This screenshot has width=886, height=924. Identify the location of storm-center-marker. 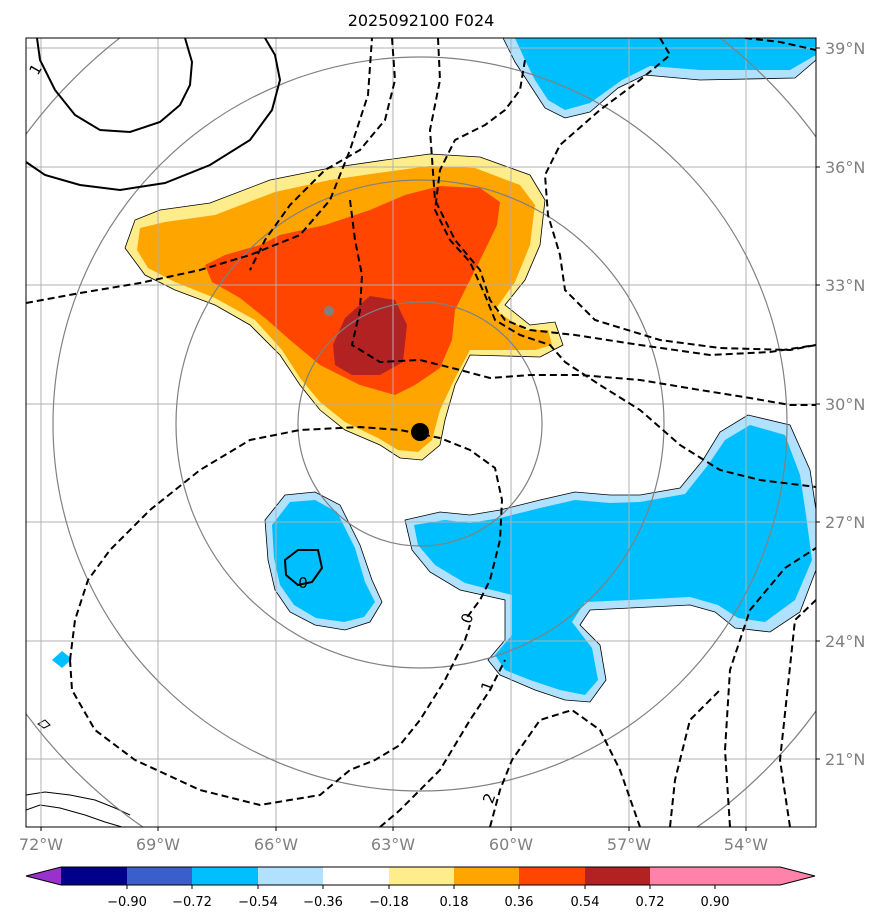
(420, 432).